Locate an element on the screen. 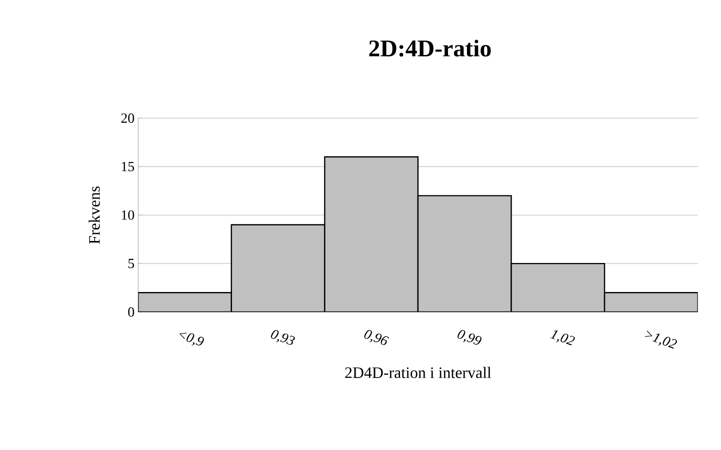 The height and width of the screenshot is (450, 721). y-tick-label: 20 is located at coordinates (127, 118).